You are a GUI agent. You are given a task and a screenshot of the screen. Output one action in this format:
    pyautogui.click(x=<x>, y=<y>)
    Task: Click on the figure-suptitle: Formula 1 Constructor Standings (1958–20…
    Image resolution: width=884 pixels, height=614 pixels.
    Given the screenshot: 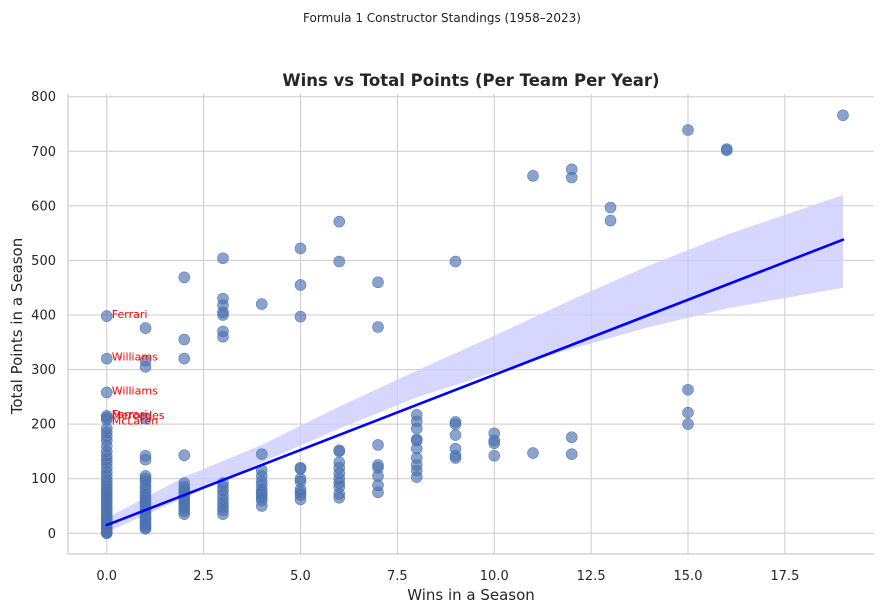 What is the action you would take?
    pyautogui.click(x=442, y=18)
    